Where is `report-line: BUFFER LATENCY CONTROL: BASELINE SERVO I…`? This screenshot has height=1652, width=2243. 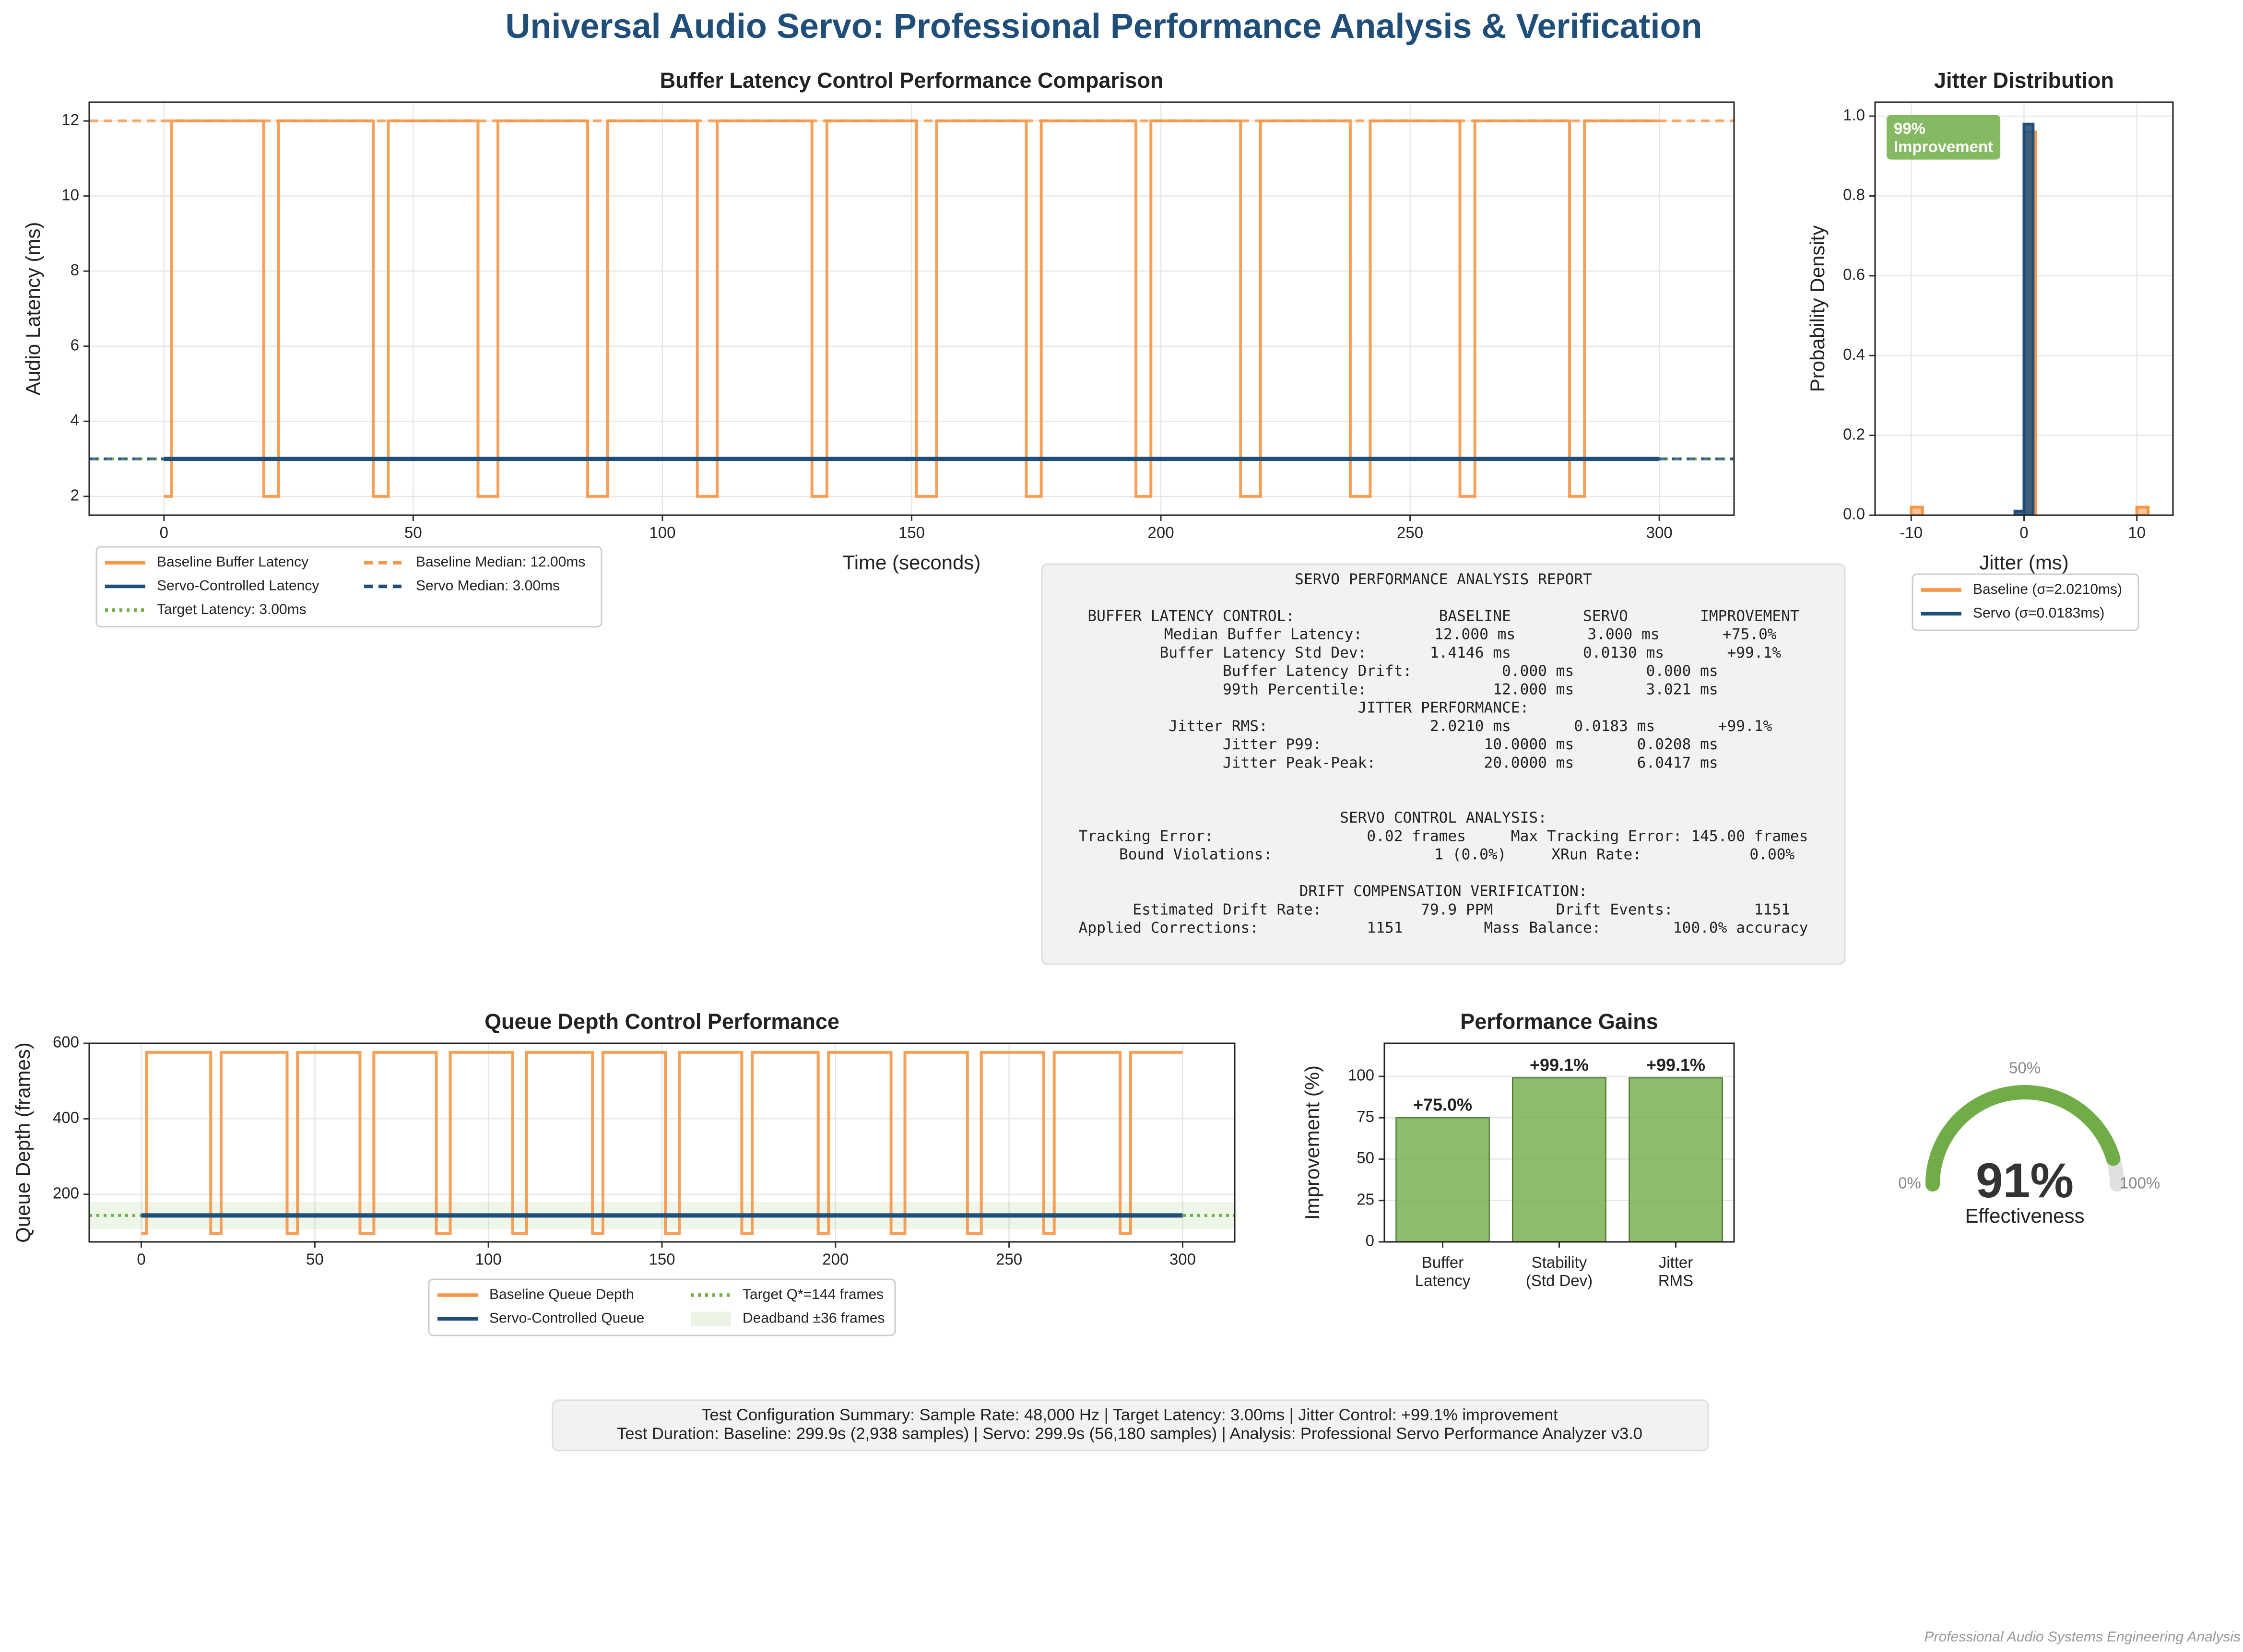 report-line: BUFFER LATENCY CONTROL: BASELINE SERVO I… is located at coordinates (1443, 616).